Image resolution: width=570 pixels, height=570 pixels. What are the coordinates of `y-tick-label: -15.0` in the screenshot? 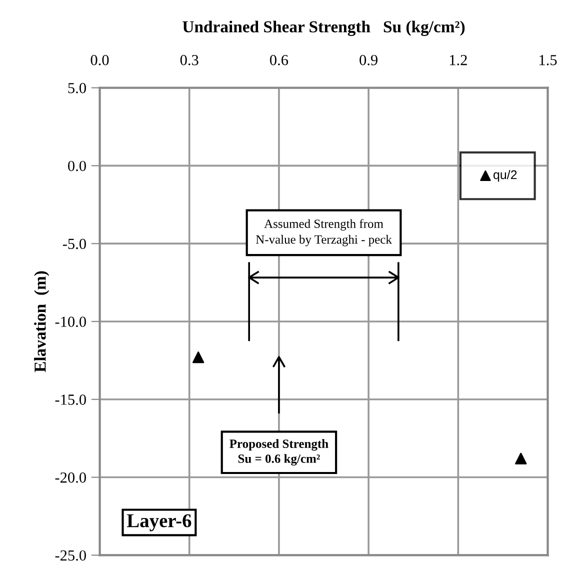 It's located at (70, 399).